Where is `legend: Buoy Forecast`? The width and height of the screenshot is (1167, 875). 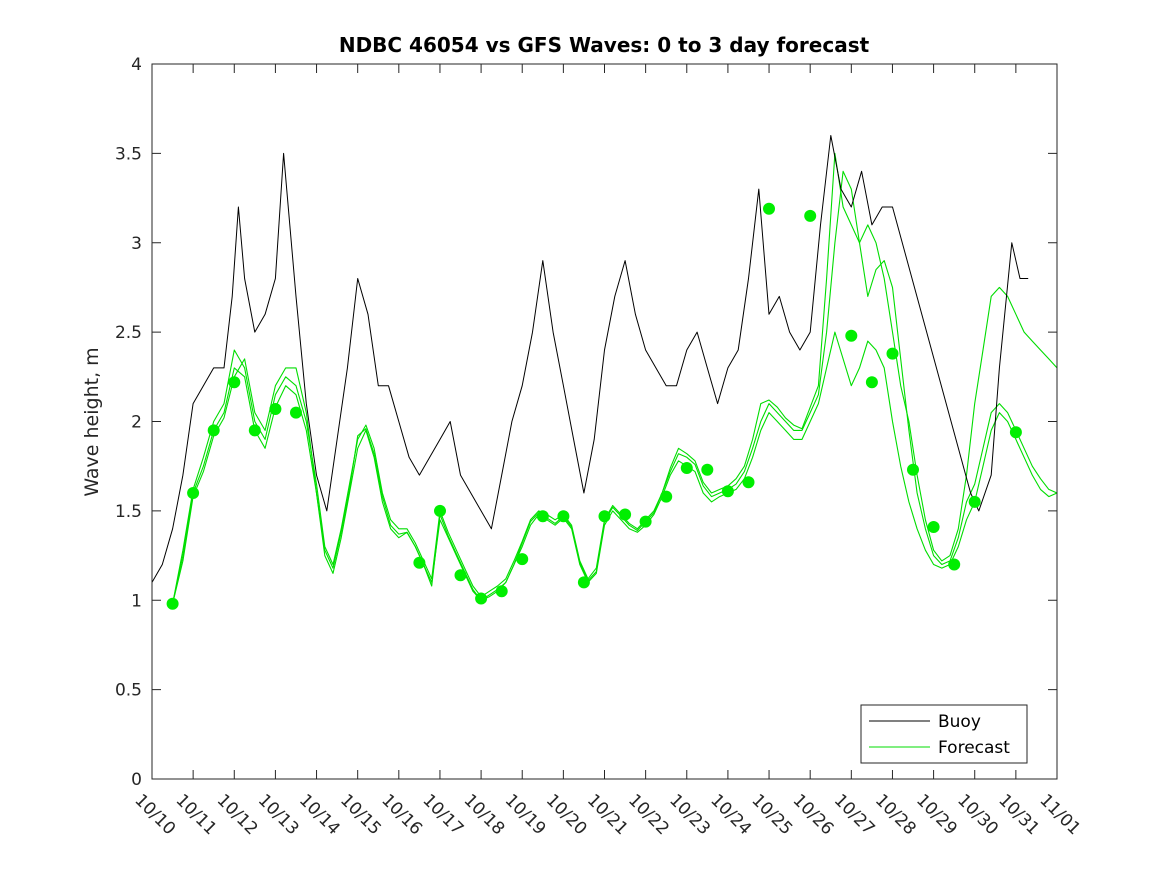 legend: Buoy Forecast is located at coordinates (944, 734).